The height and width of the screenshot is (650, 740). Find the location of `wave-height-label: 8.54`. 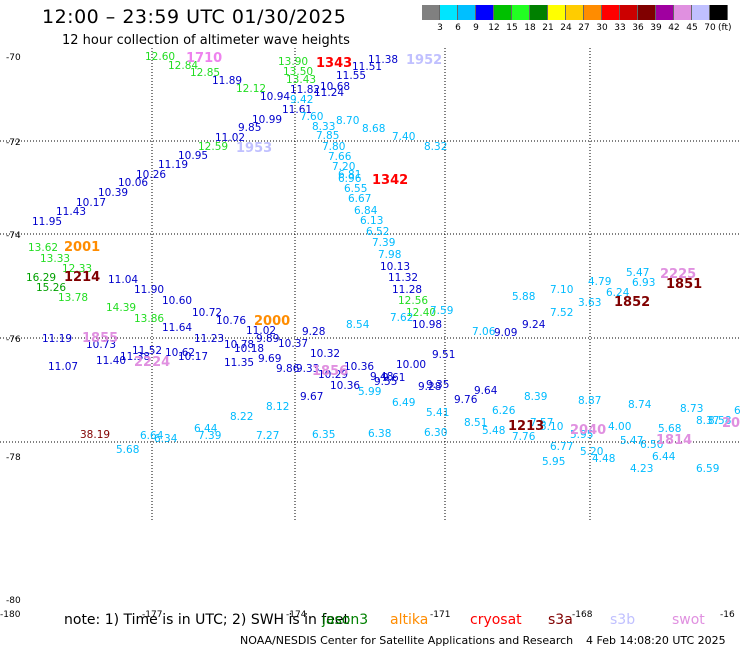

wave-height-label: 8.54 is located at coordinates (358, 325).